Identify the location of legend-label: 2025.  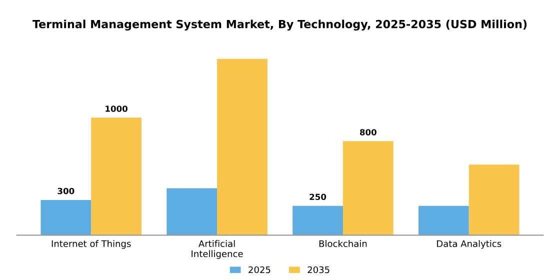
(259, 270).